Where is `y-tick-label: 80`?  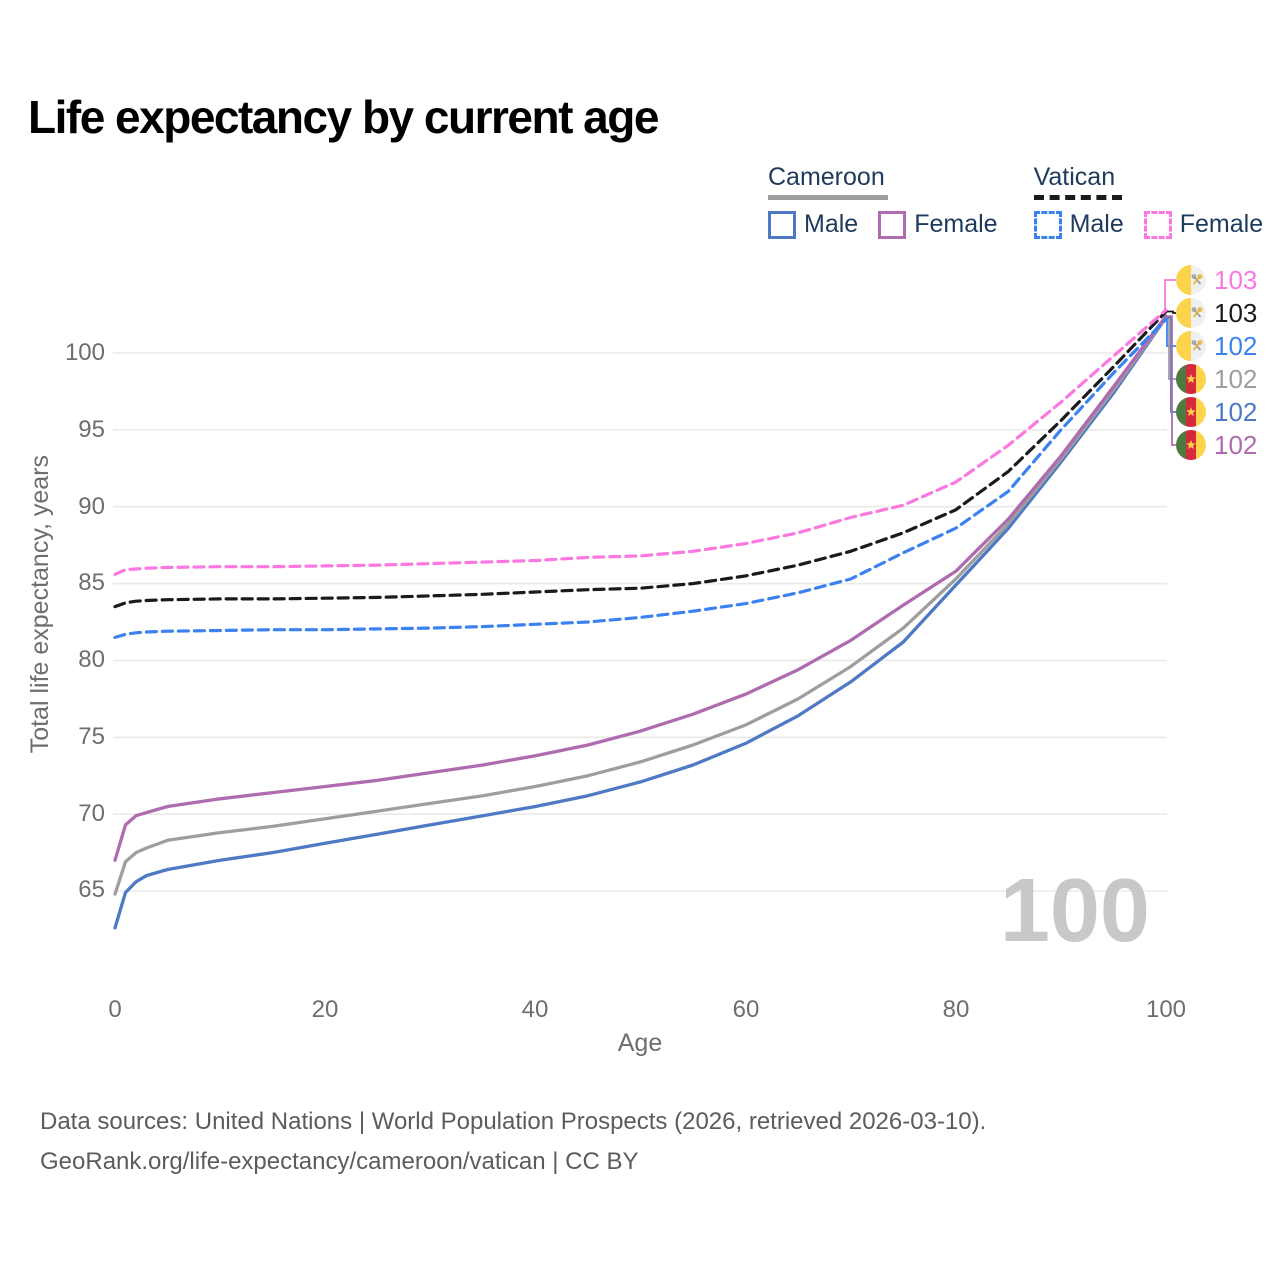
y-tick-label: 80 is located at coordinates (91, 659).